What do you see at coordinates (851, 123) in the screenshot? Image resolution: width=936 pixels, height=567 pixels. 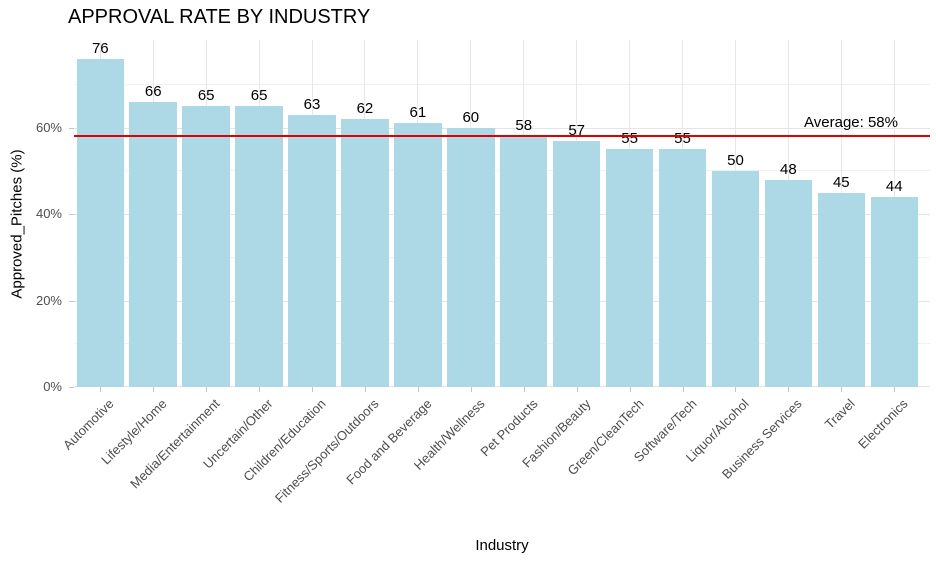 I see `average-line-label: Average: 58%` at bounding box center [851, 123].